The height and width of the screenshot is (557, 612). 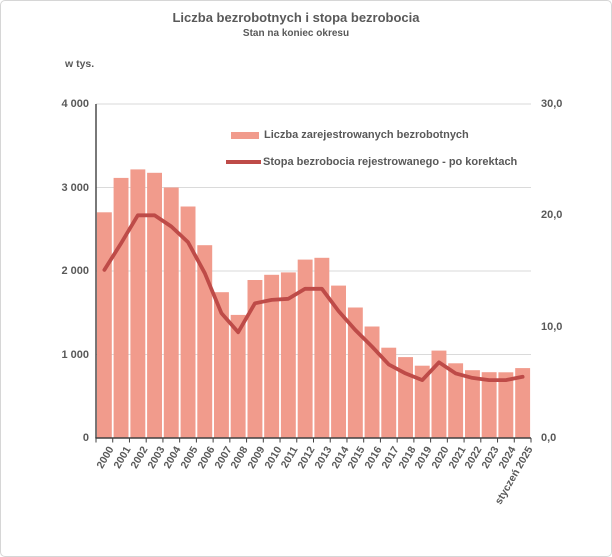 What do you see at coordinates (296, 33) in the screenshot?
I see `chart-subtitle: Stan na koniec okresu` at bounding box center [296, 33].